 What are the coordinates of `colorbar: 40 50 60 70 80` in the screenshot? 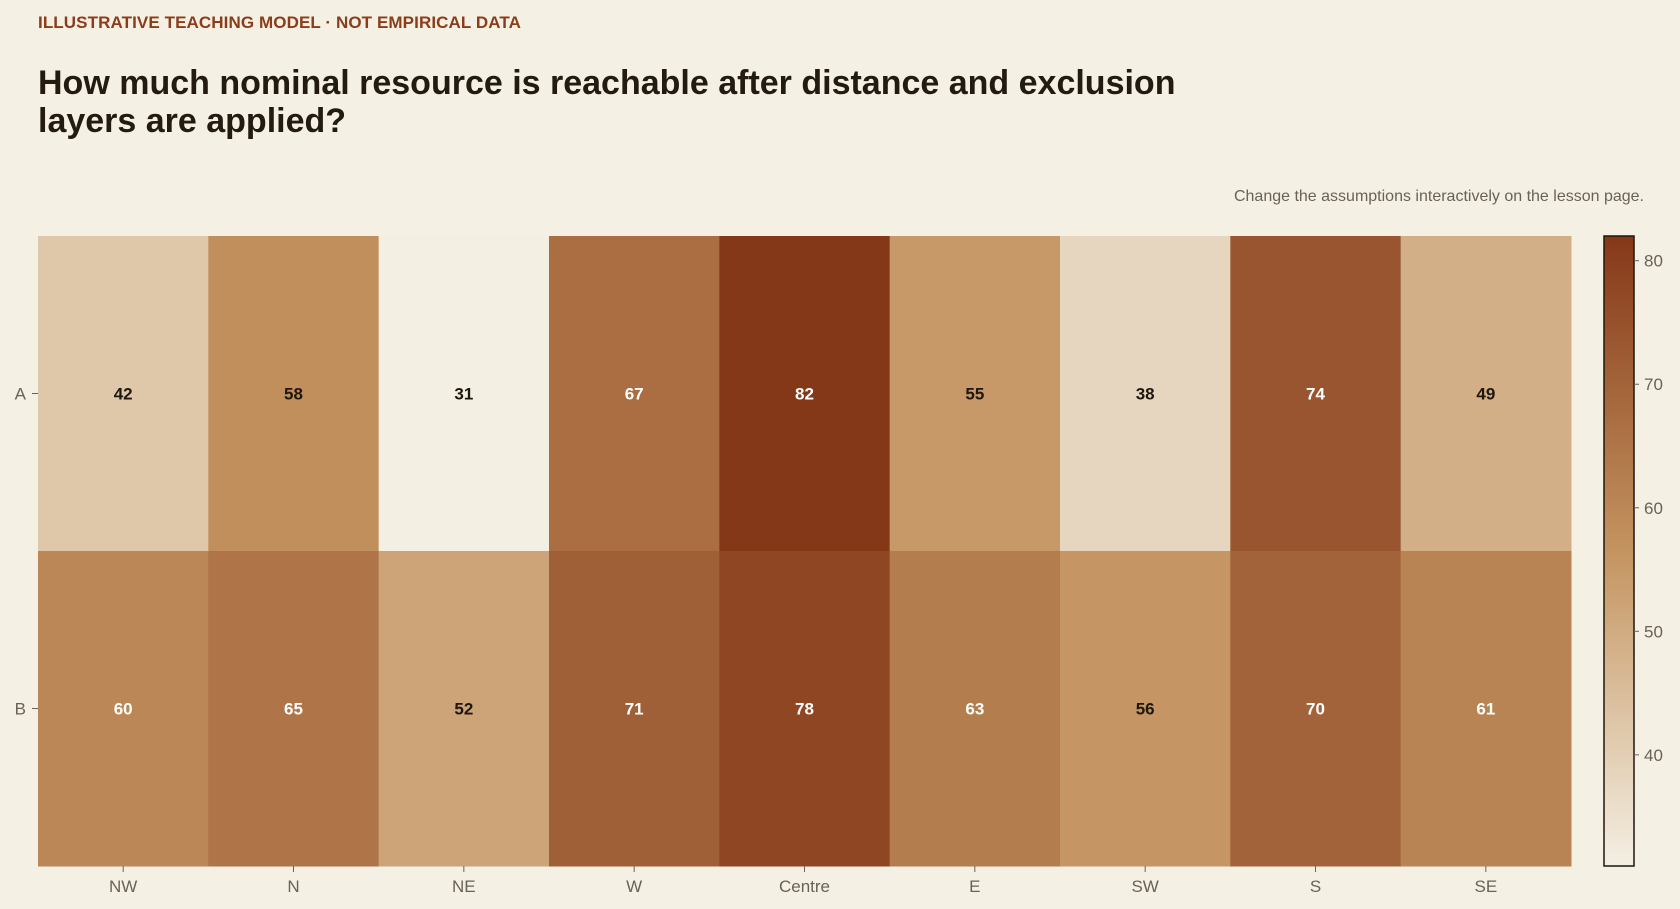 It's located at (1633, 551).